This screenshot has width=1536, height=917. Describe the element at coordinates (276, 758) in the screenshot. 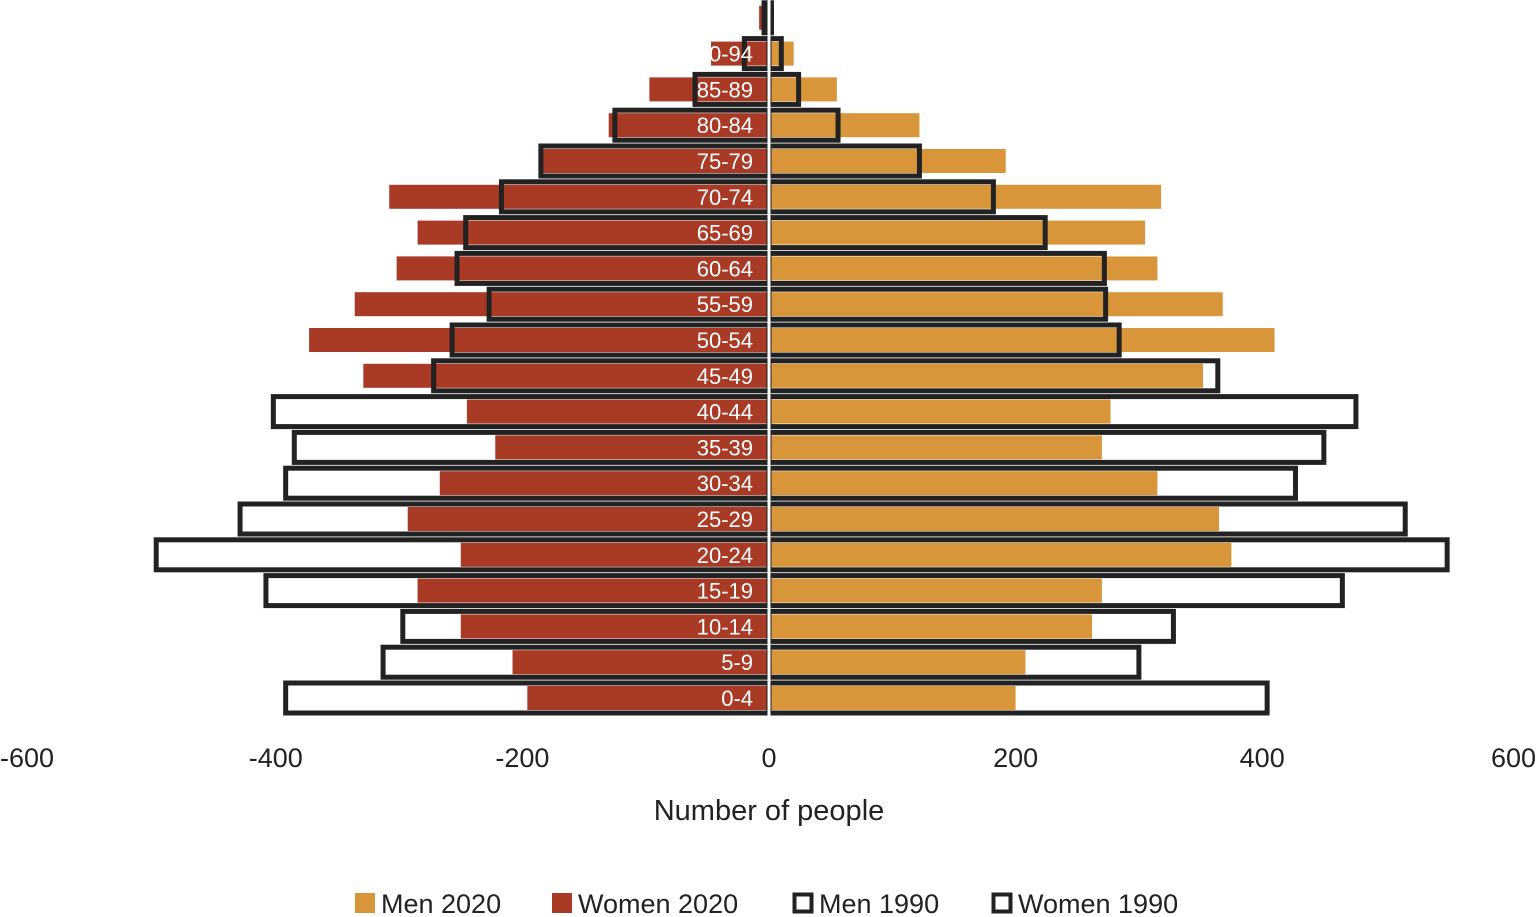

I see `x-tick-label: -400` at that location.